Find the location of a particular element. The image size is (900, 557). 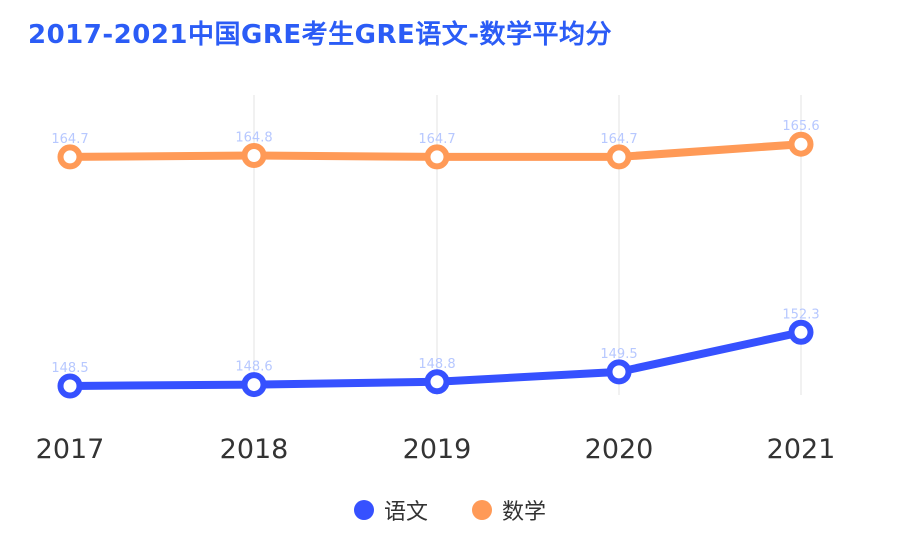

chart-title: 2017-2021中国GRE考生GRE语文-数学平均分 is located at coordinates (320, 35).